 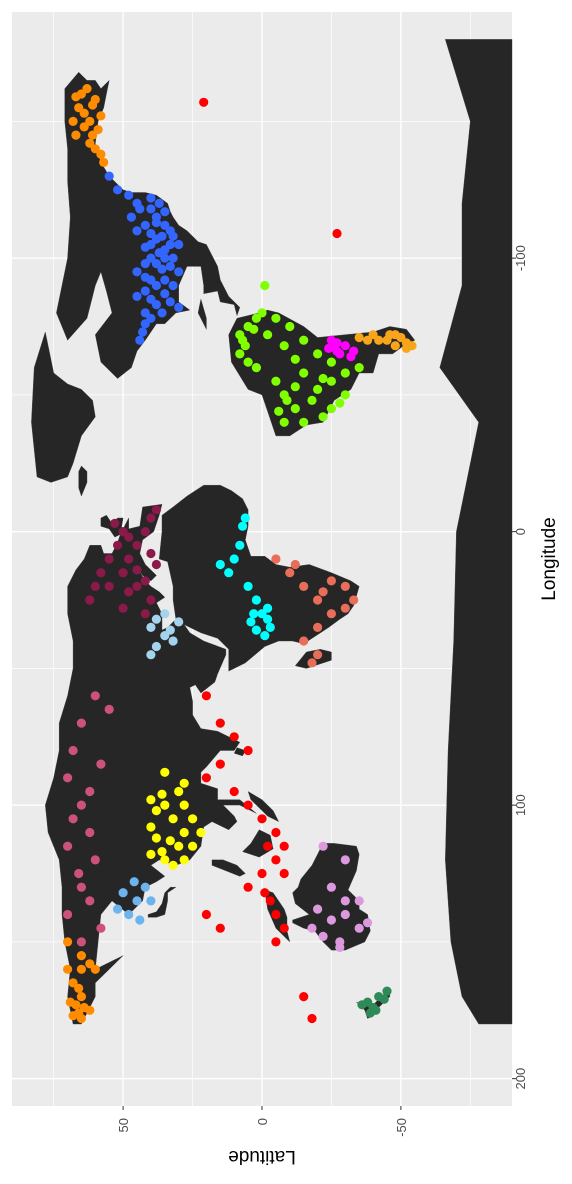 I want to click on land-africa, so click(x=259, y=578).